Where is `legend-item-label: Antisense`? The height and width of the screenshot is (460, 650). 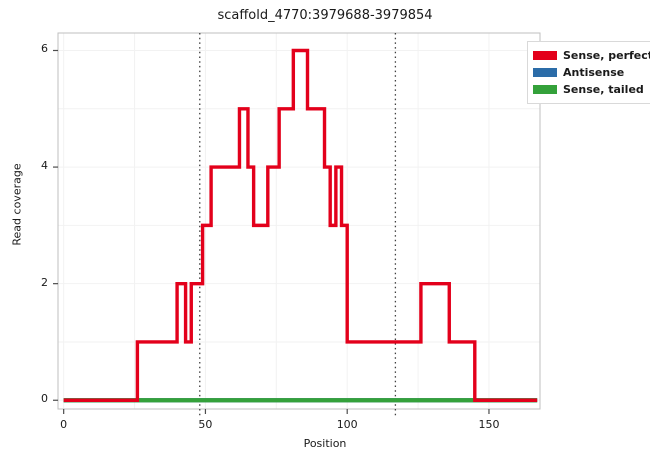 legend-item-label: Antisense is located at coordinates (594, 72).